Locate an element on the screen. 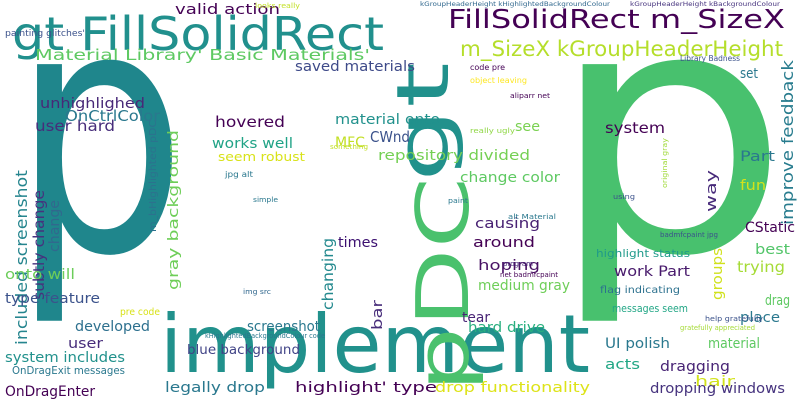  word: MFC is located at coordinates (350, 143).